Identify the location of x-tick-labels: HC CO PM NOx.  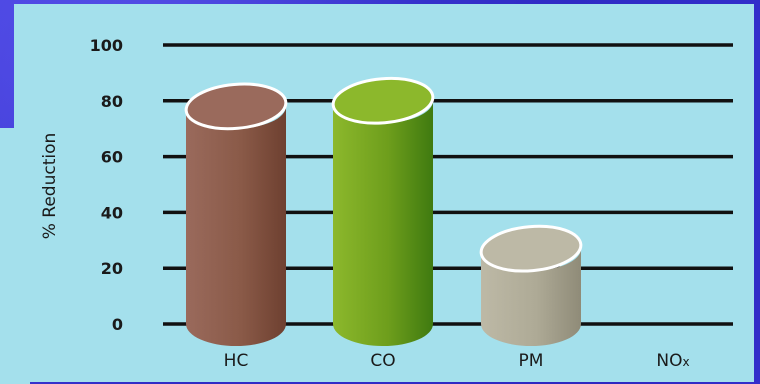
(457, 361).